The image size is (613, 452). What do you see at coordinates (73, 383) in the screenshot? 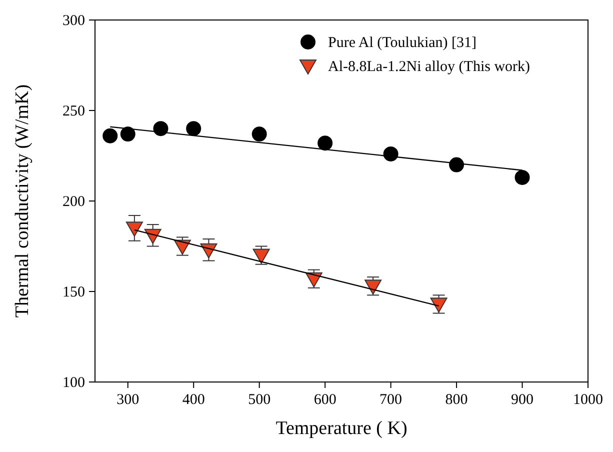
I see `y-tick-label: 100` at bounding box center [73, 383].